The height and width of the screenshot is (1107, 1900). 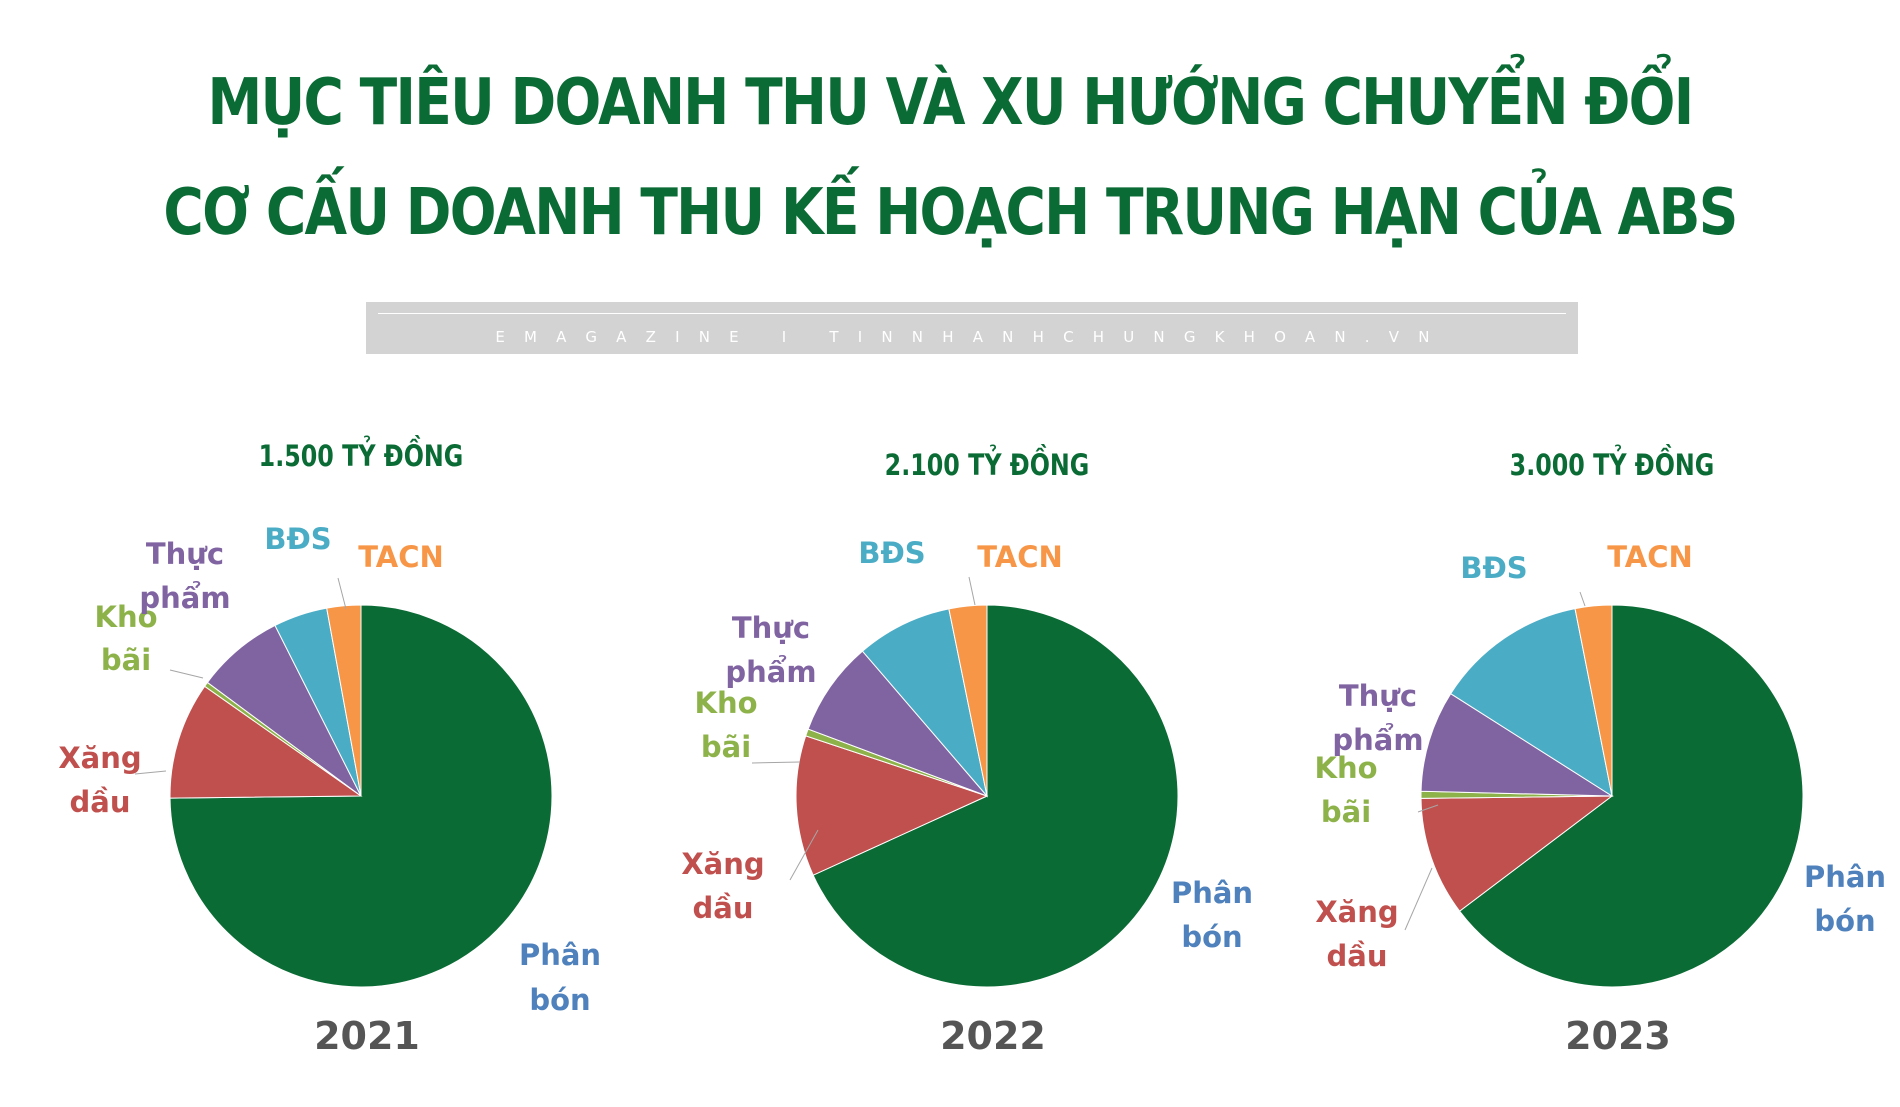 I want to click on banner-rule, so click(x=972, y=313).